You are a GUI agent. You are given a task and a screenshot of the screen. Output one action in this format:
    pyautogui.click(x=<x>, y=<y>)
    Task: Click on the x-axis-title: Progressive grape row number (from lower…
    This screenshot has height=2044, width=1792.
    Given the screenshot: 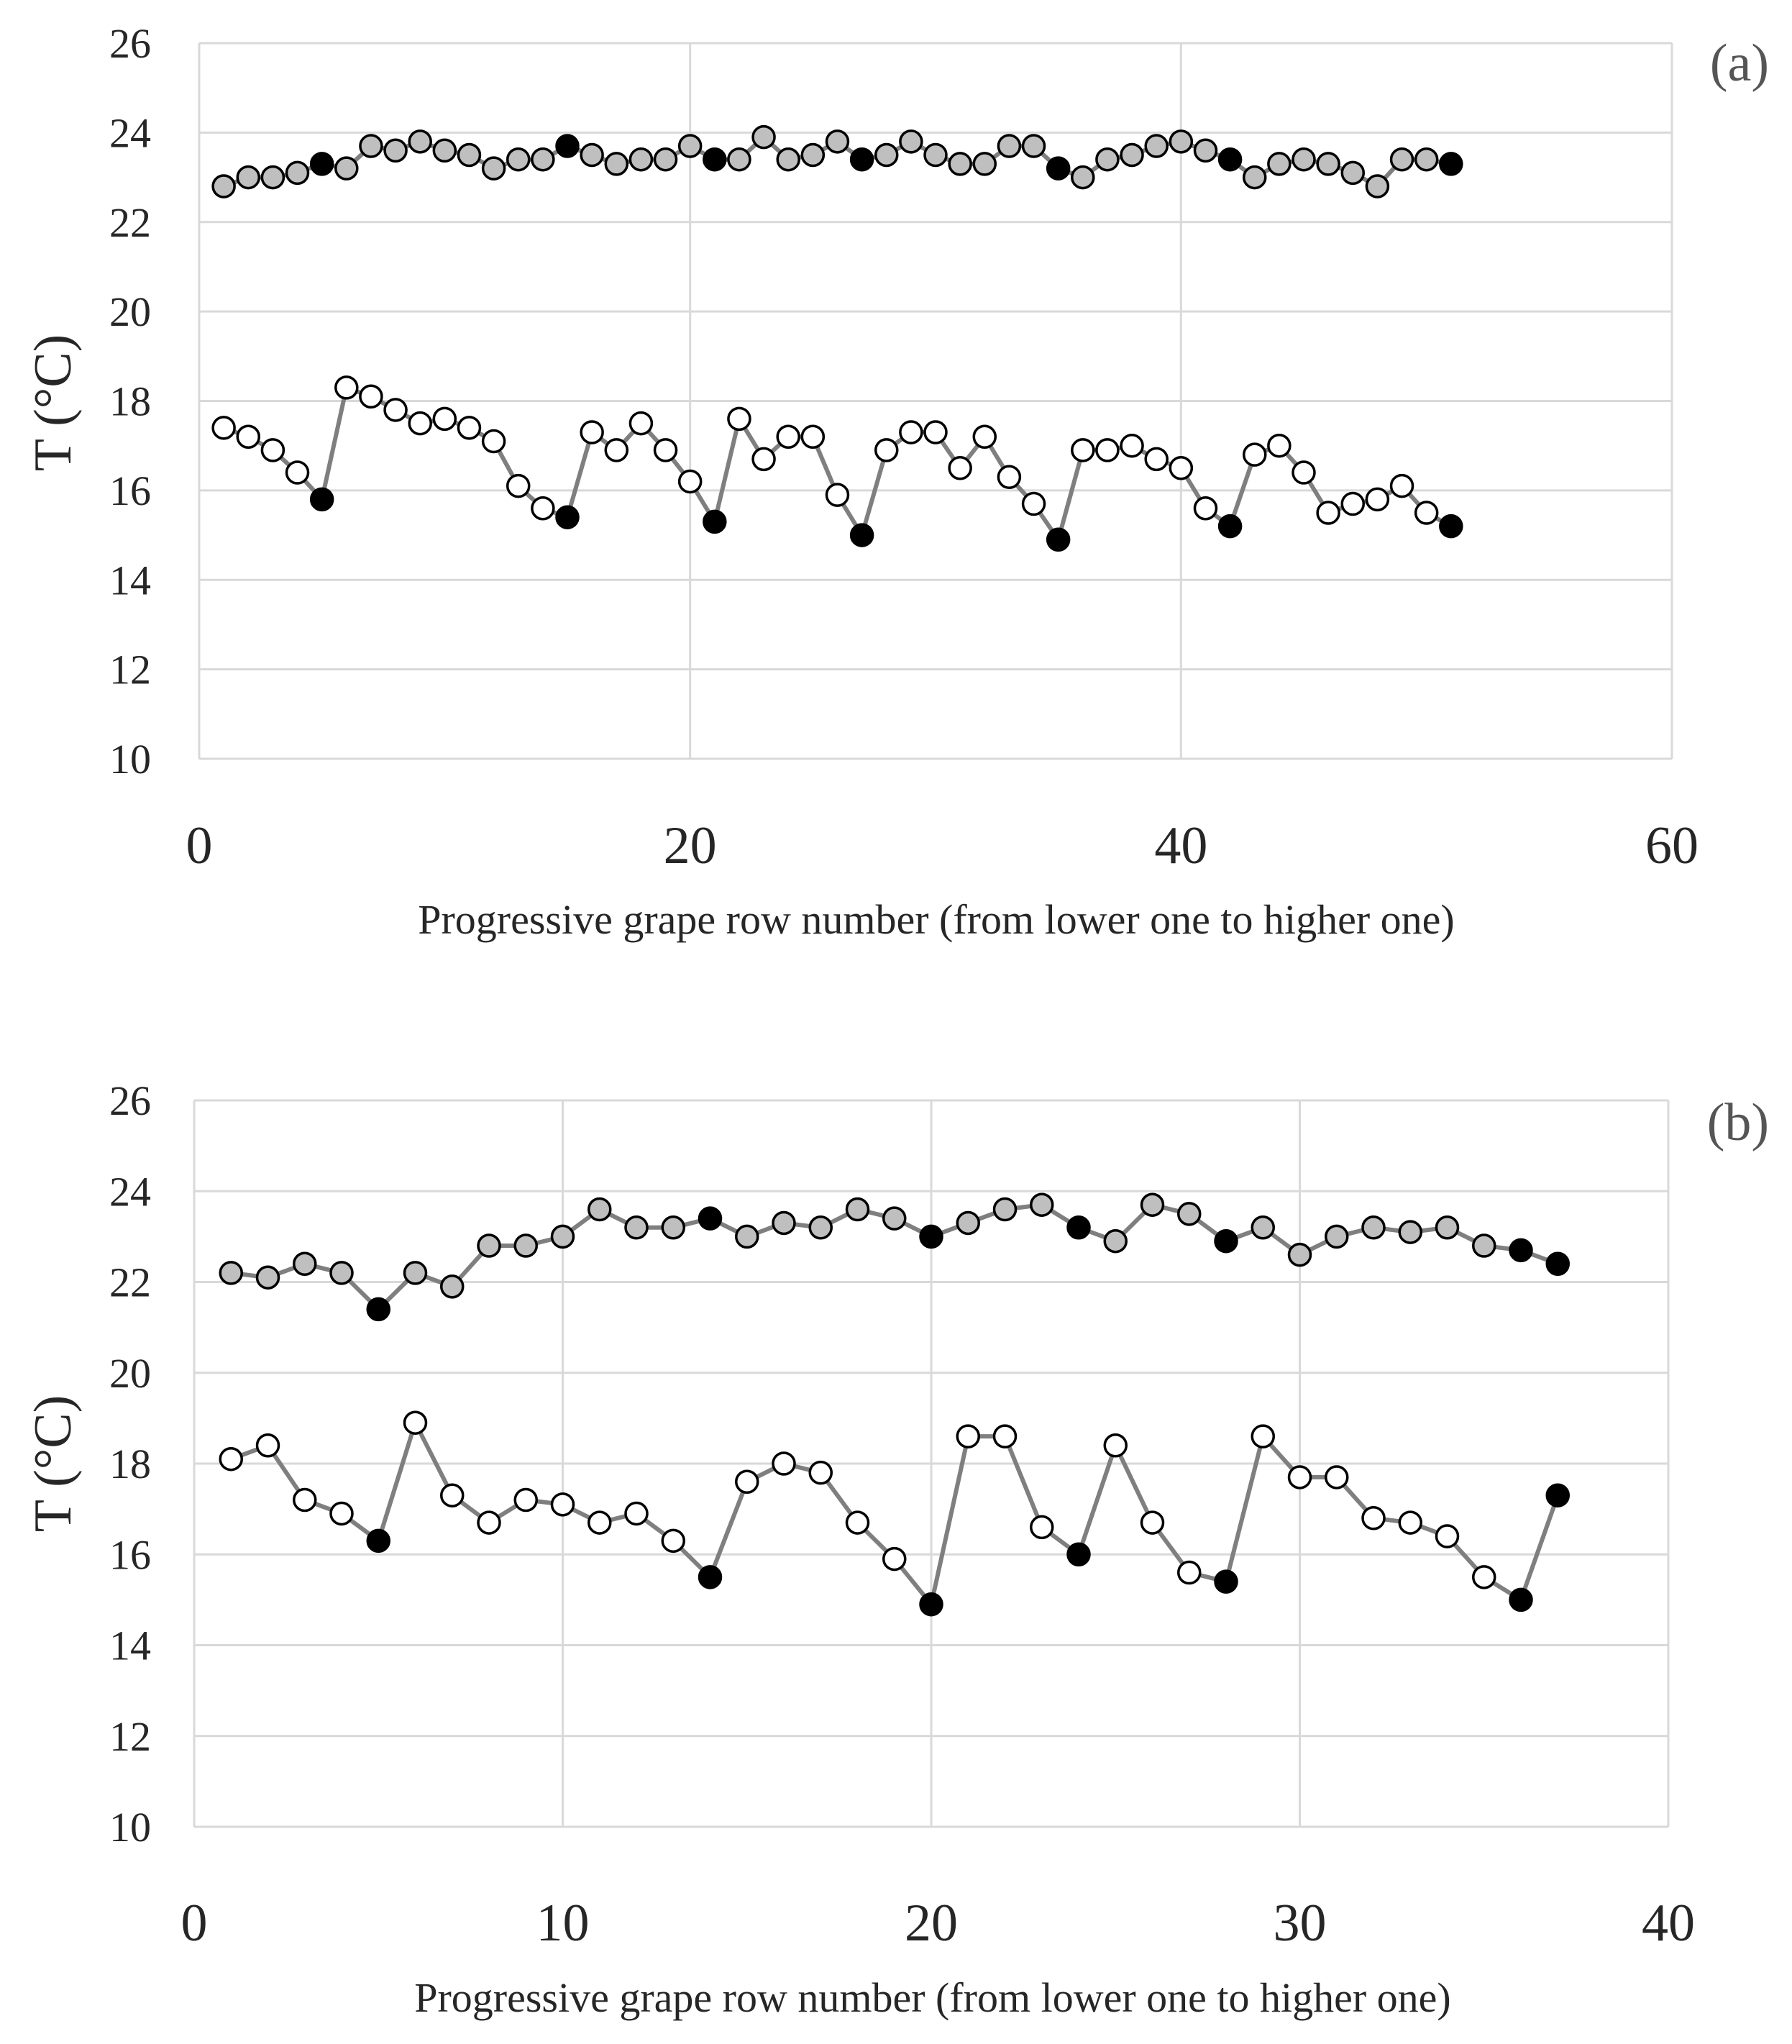 What is the action you would take?
    pyautogui.click(x=932, y=1997)
    